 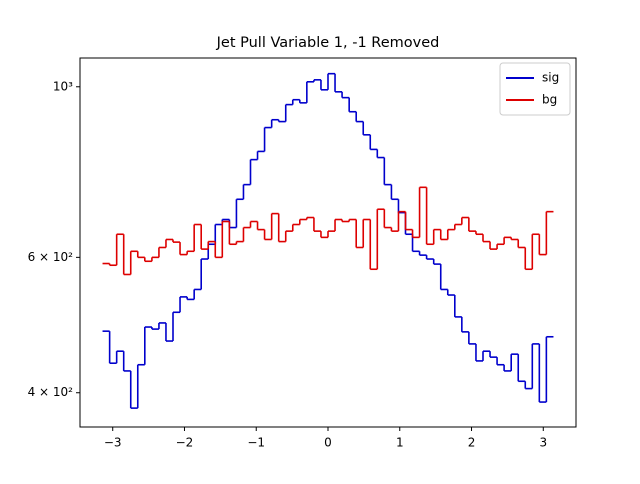 I want to click on x-tick-label: −3, so click(x=113, y=443).